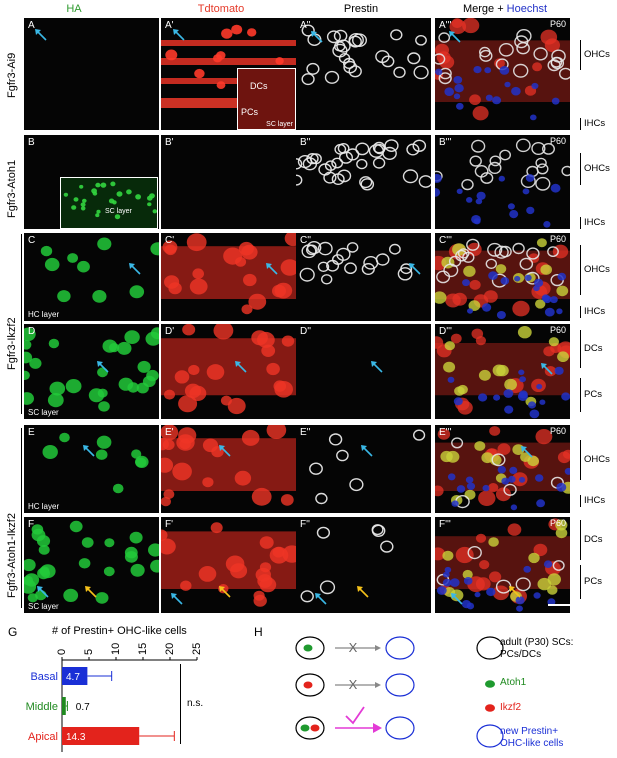 The width and height of the screenshot is (617, 758). I want to click on column-title-tdtomato: Tdtomato, so click(221, 9).